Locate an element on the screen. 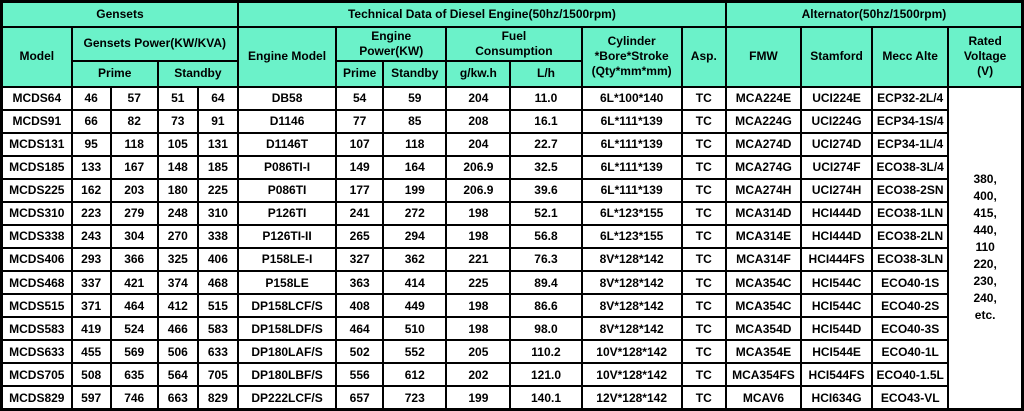 The image size is (1024, 411). cell-mecc-alte: ECO43-VL is located at coordinates (910, 398).